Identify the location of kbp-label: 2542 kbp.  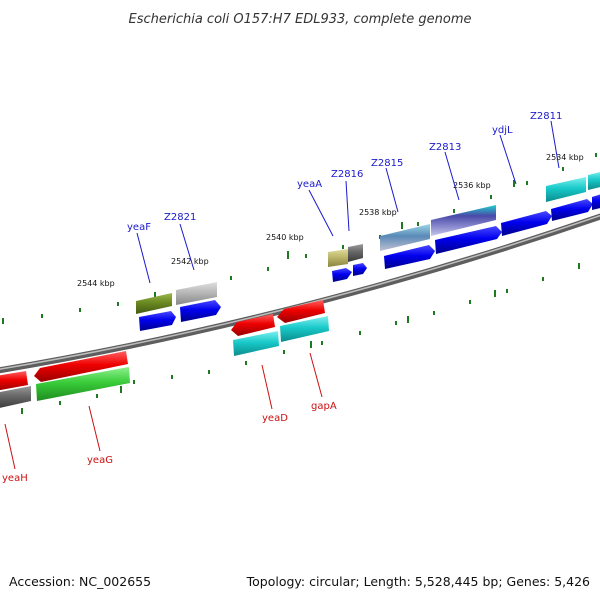
(190, 261).